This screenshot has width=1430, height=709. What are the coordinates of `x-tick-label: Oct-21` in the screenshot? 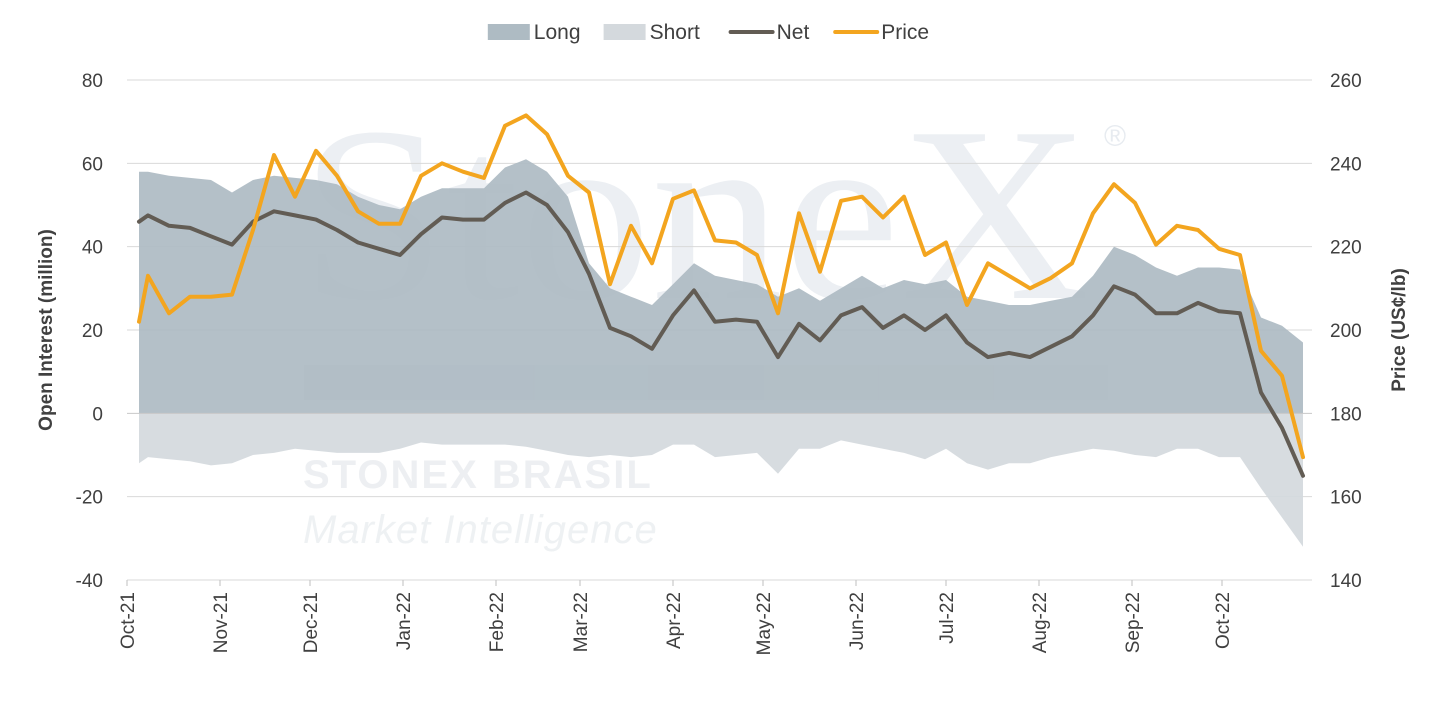 It's located at (128, 620).